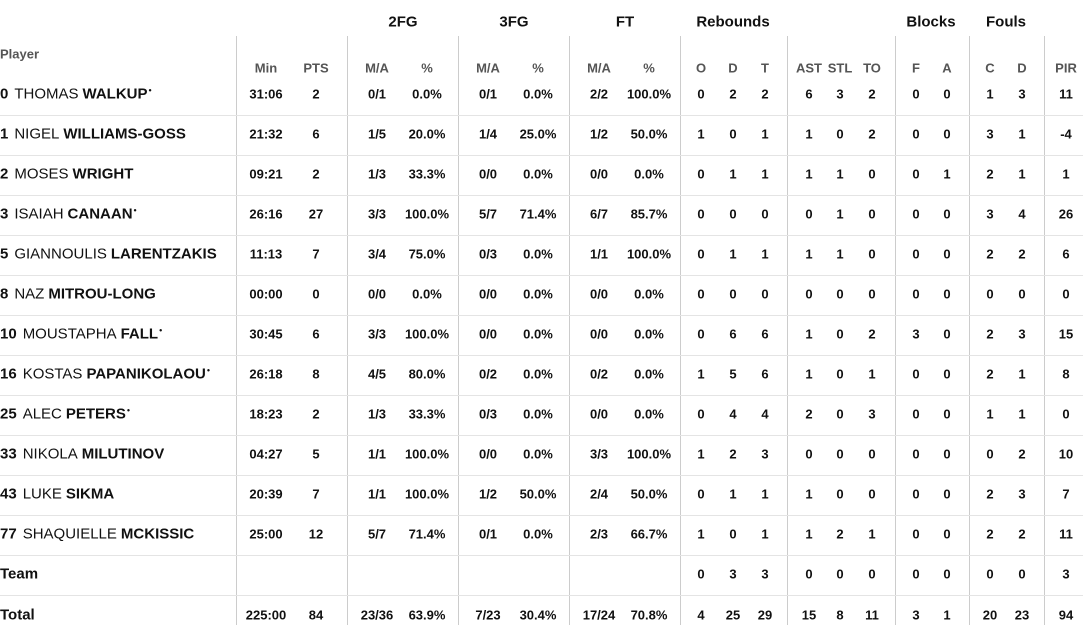 Image resolution: width=1083 pixels, height=625 pixels. I want to click on player-name: 43 LUKE SIKMA, so click(57, 494).